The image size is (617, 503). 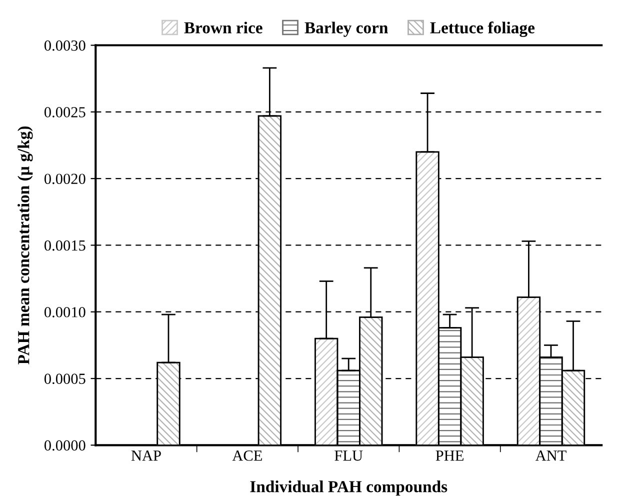 What do you see at coordinates (482, 29) in the screenshot?
I see `legend-label: Lettuce foliage` at bounding box center [482, 29].